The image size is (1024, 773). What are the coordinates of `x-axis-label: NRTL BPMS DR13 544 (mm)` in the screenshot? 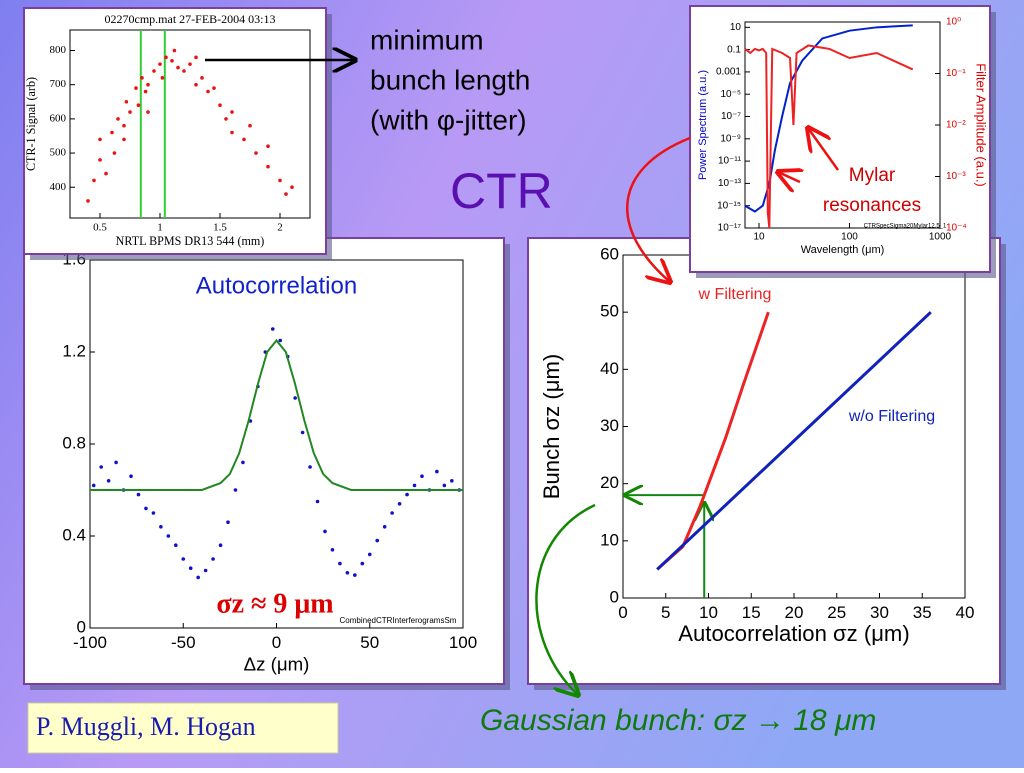 It's located at (190, 241).